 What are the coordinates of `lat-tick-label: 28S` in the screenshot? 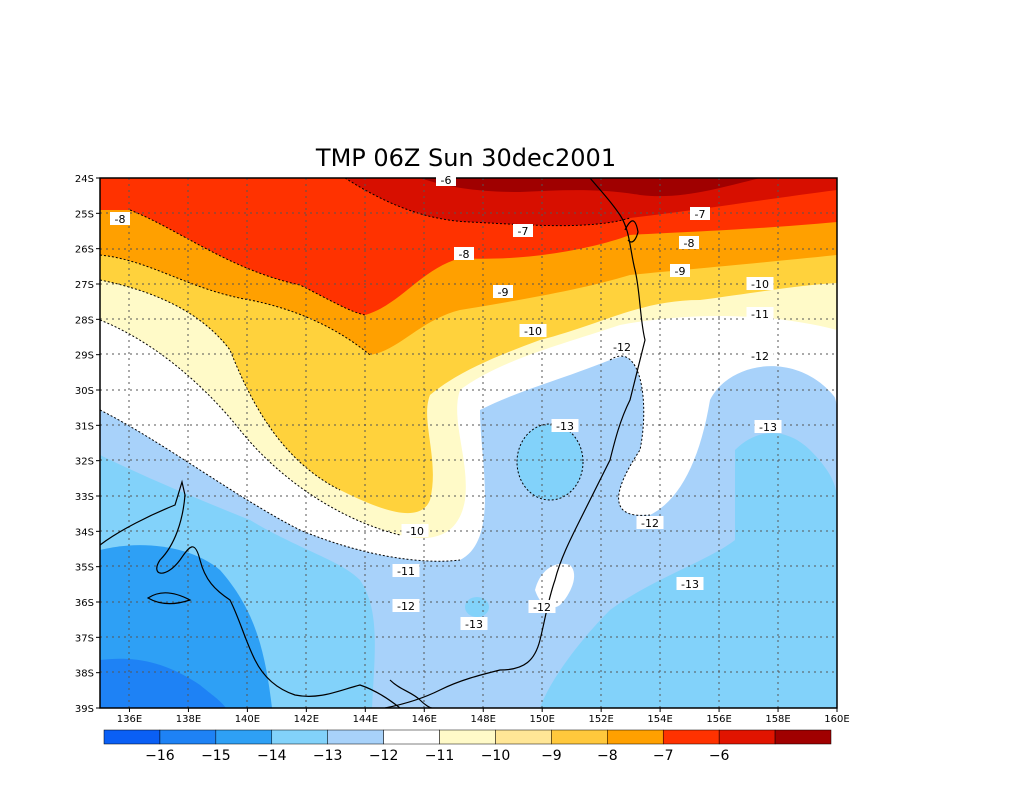 It's located at (84, 320).